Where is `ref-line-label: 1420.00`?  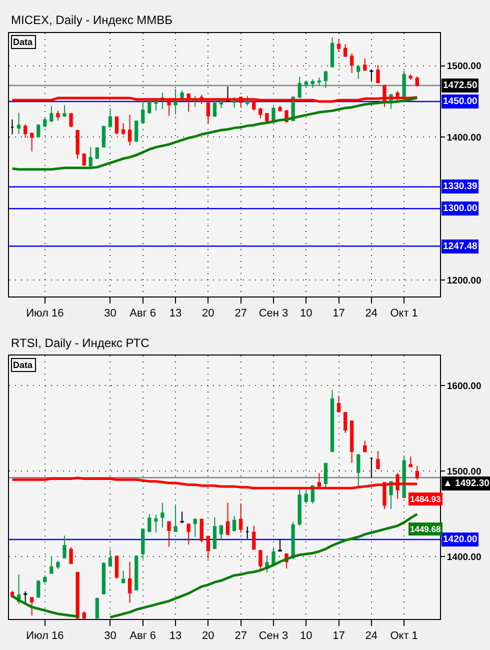 ref-line-label: 1420.00 is located at coordinates (460, 539).